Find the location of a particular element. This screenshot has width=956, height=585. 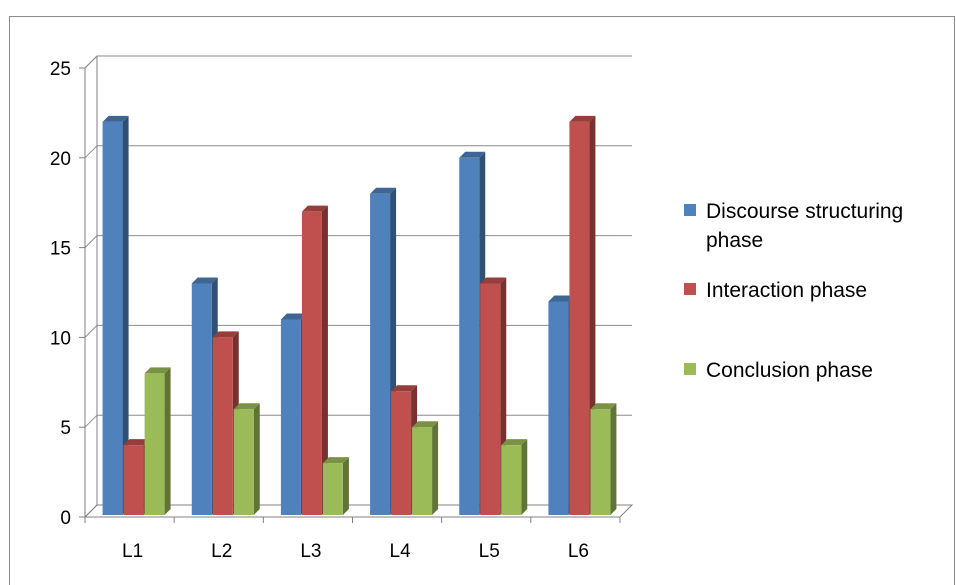

x-tick-label: L6 is located at coordinates (578, 551).